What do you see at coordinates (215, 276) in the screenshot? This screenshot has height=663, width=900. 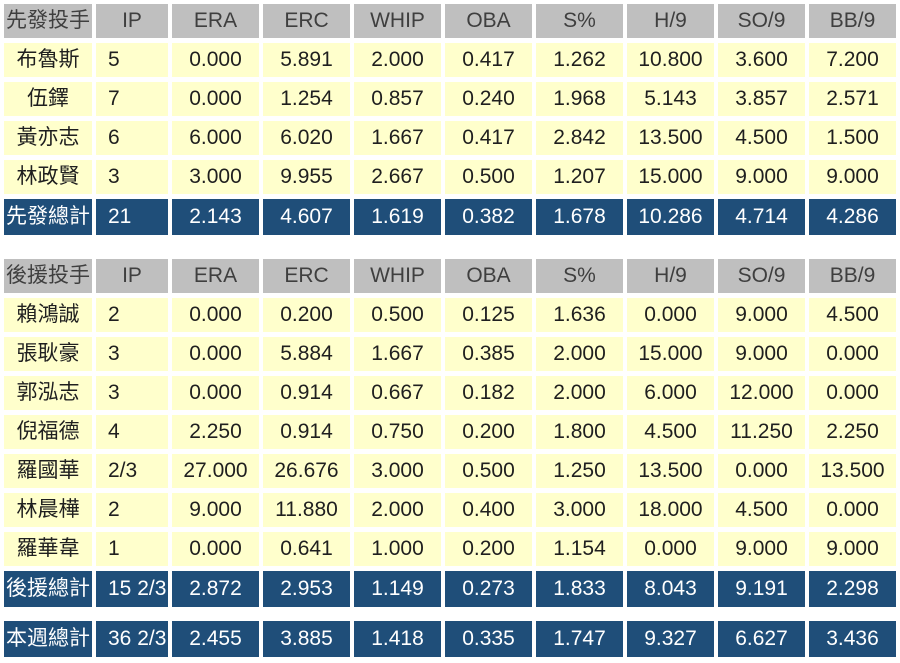 I see `column-header-cell: ERA` at bounding box center [215, 276].